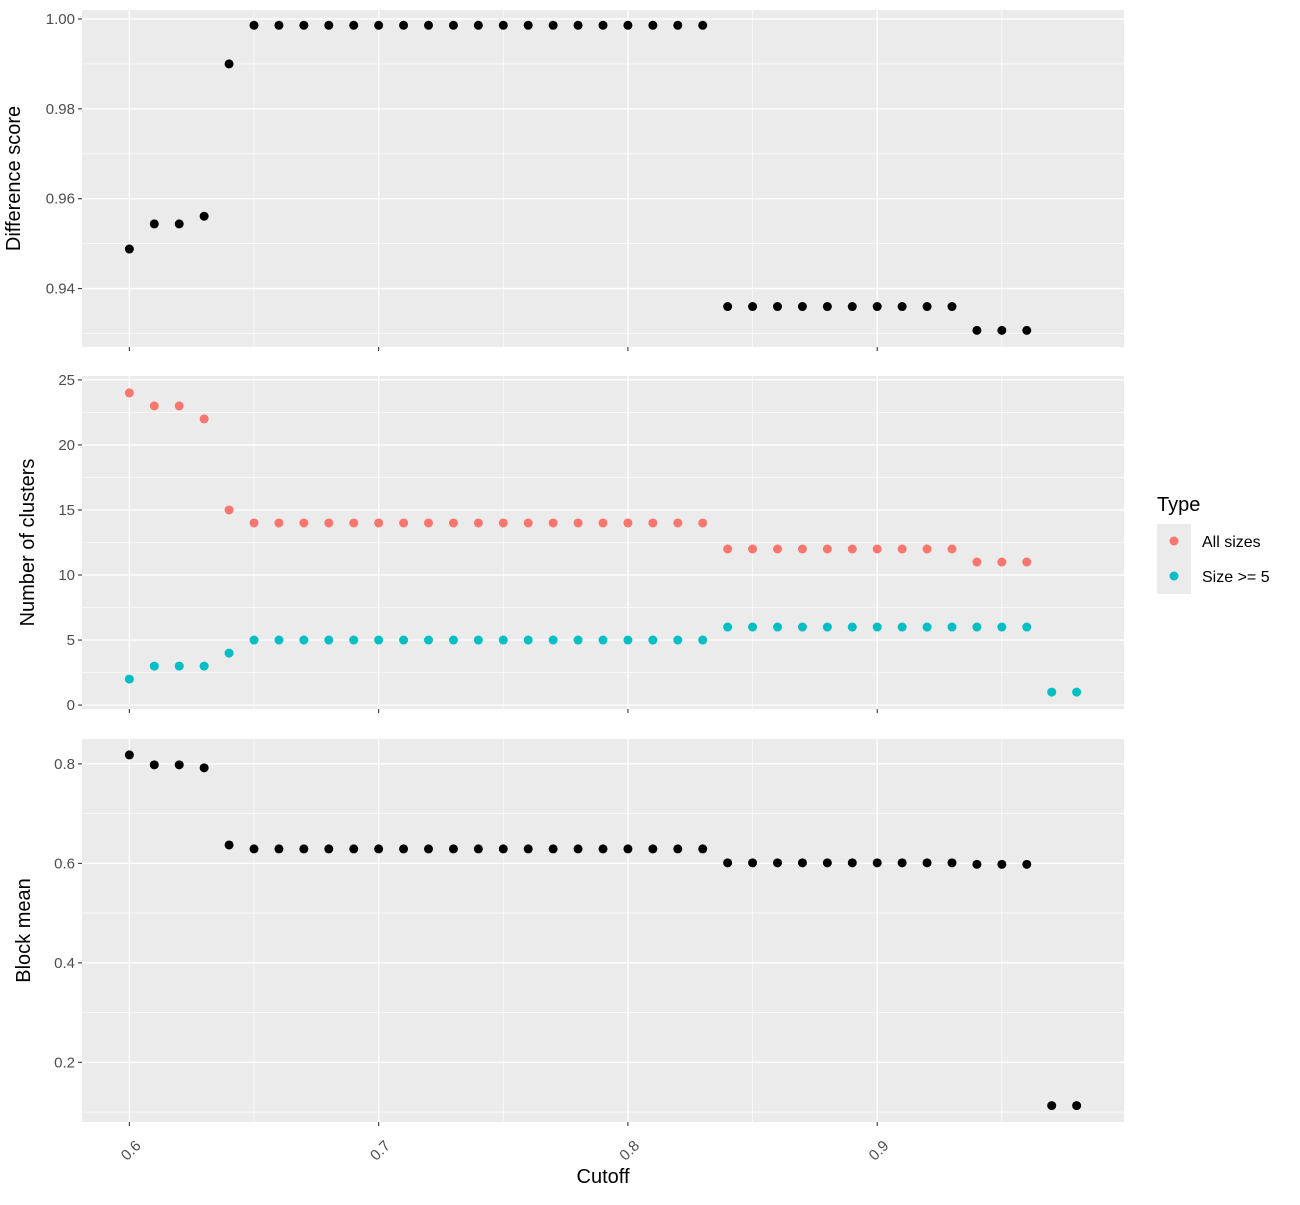 This screenshot has height=1205, width=1300. Describe the element at coordinates (131, 1150) in the screenshot. I see `x-tick-label: 0.6` at that location.